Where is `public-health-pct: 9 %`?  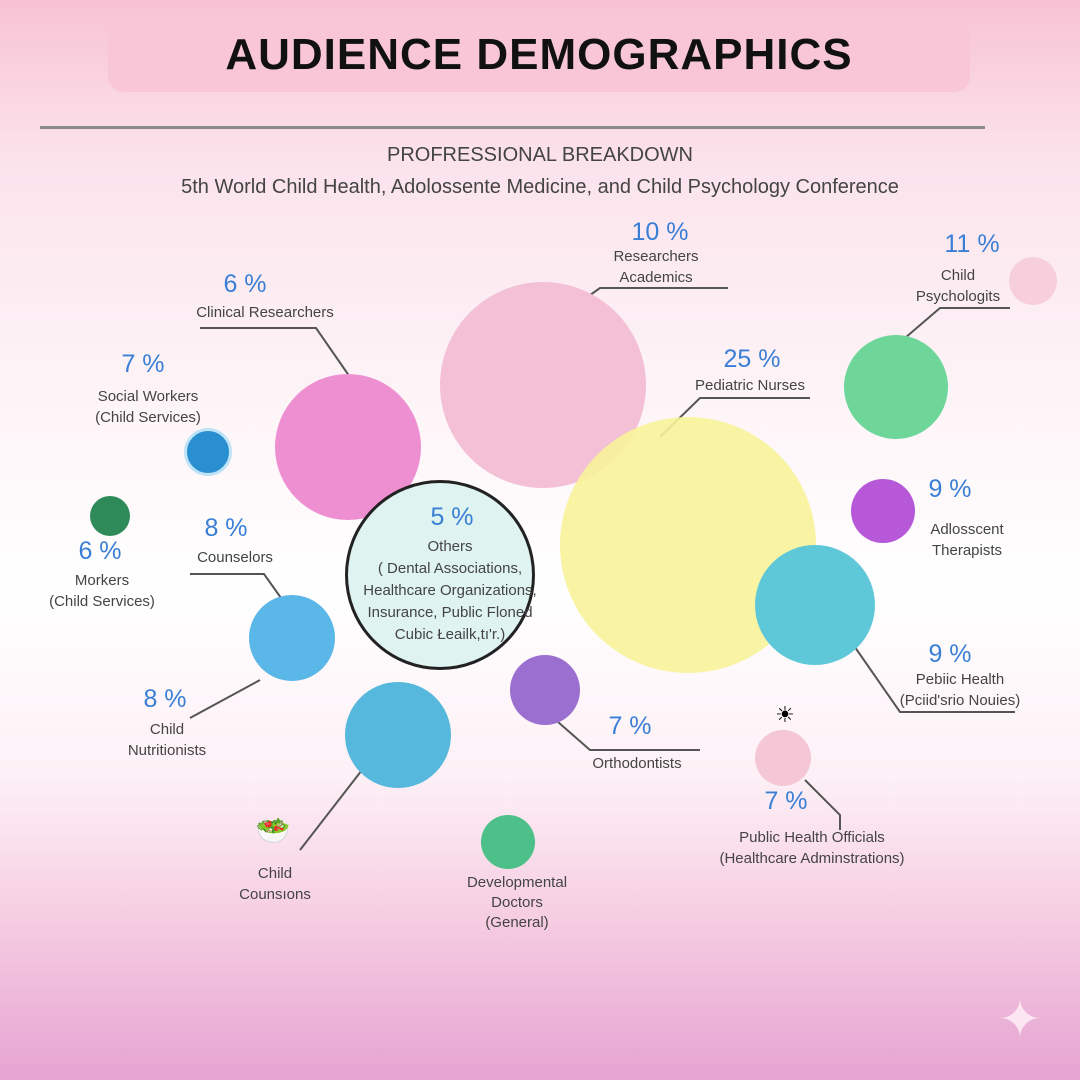 public-health-pct: 9 % is located at coordinates (950, 654).